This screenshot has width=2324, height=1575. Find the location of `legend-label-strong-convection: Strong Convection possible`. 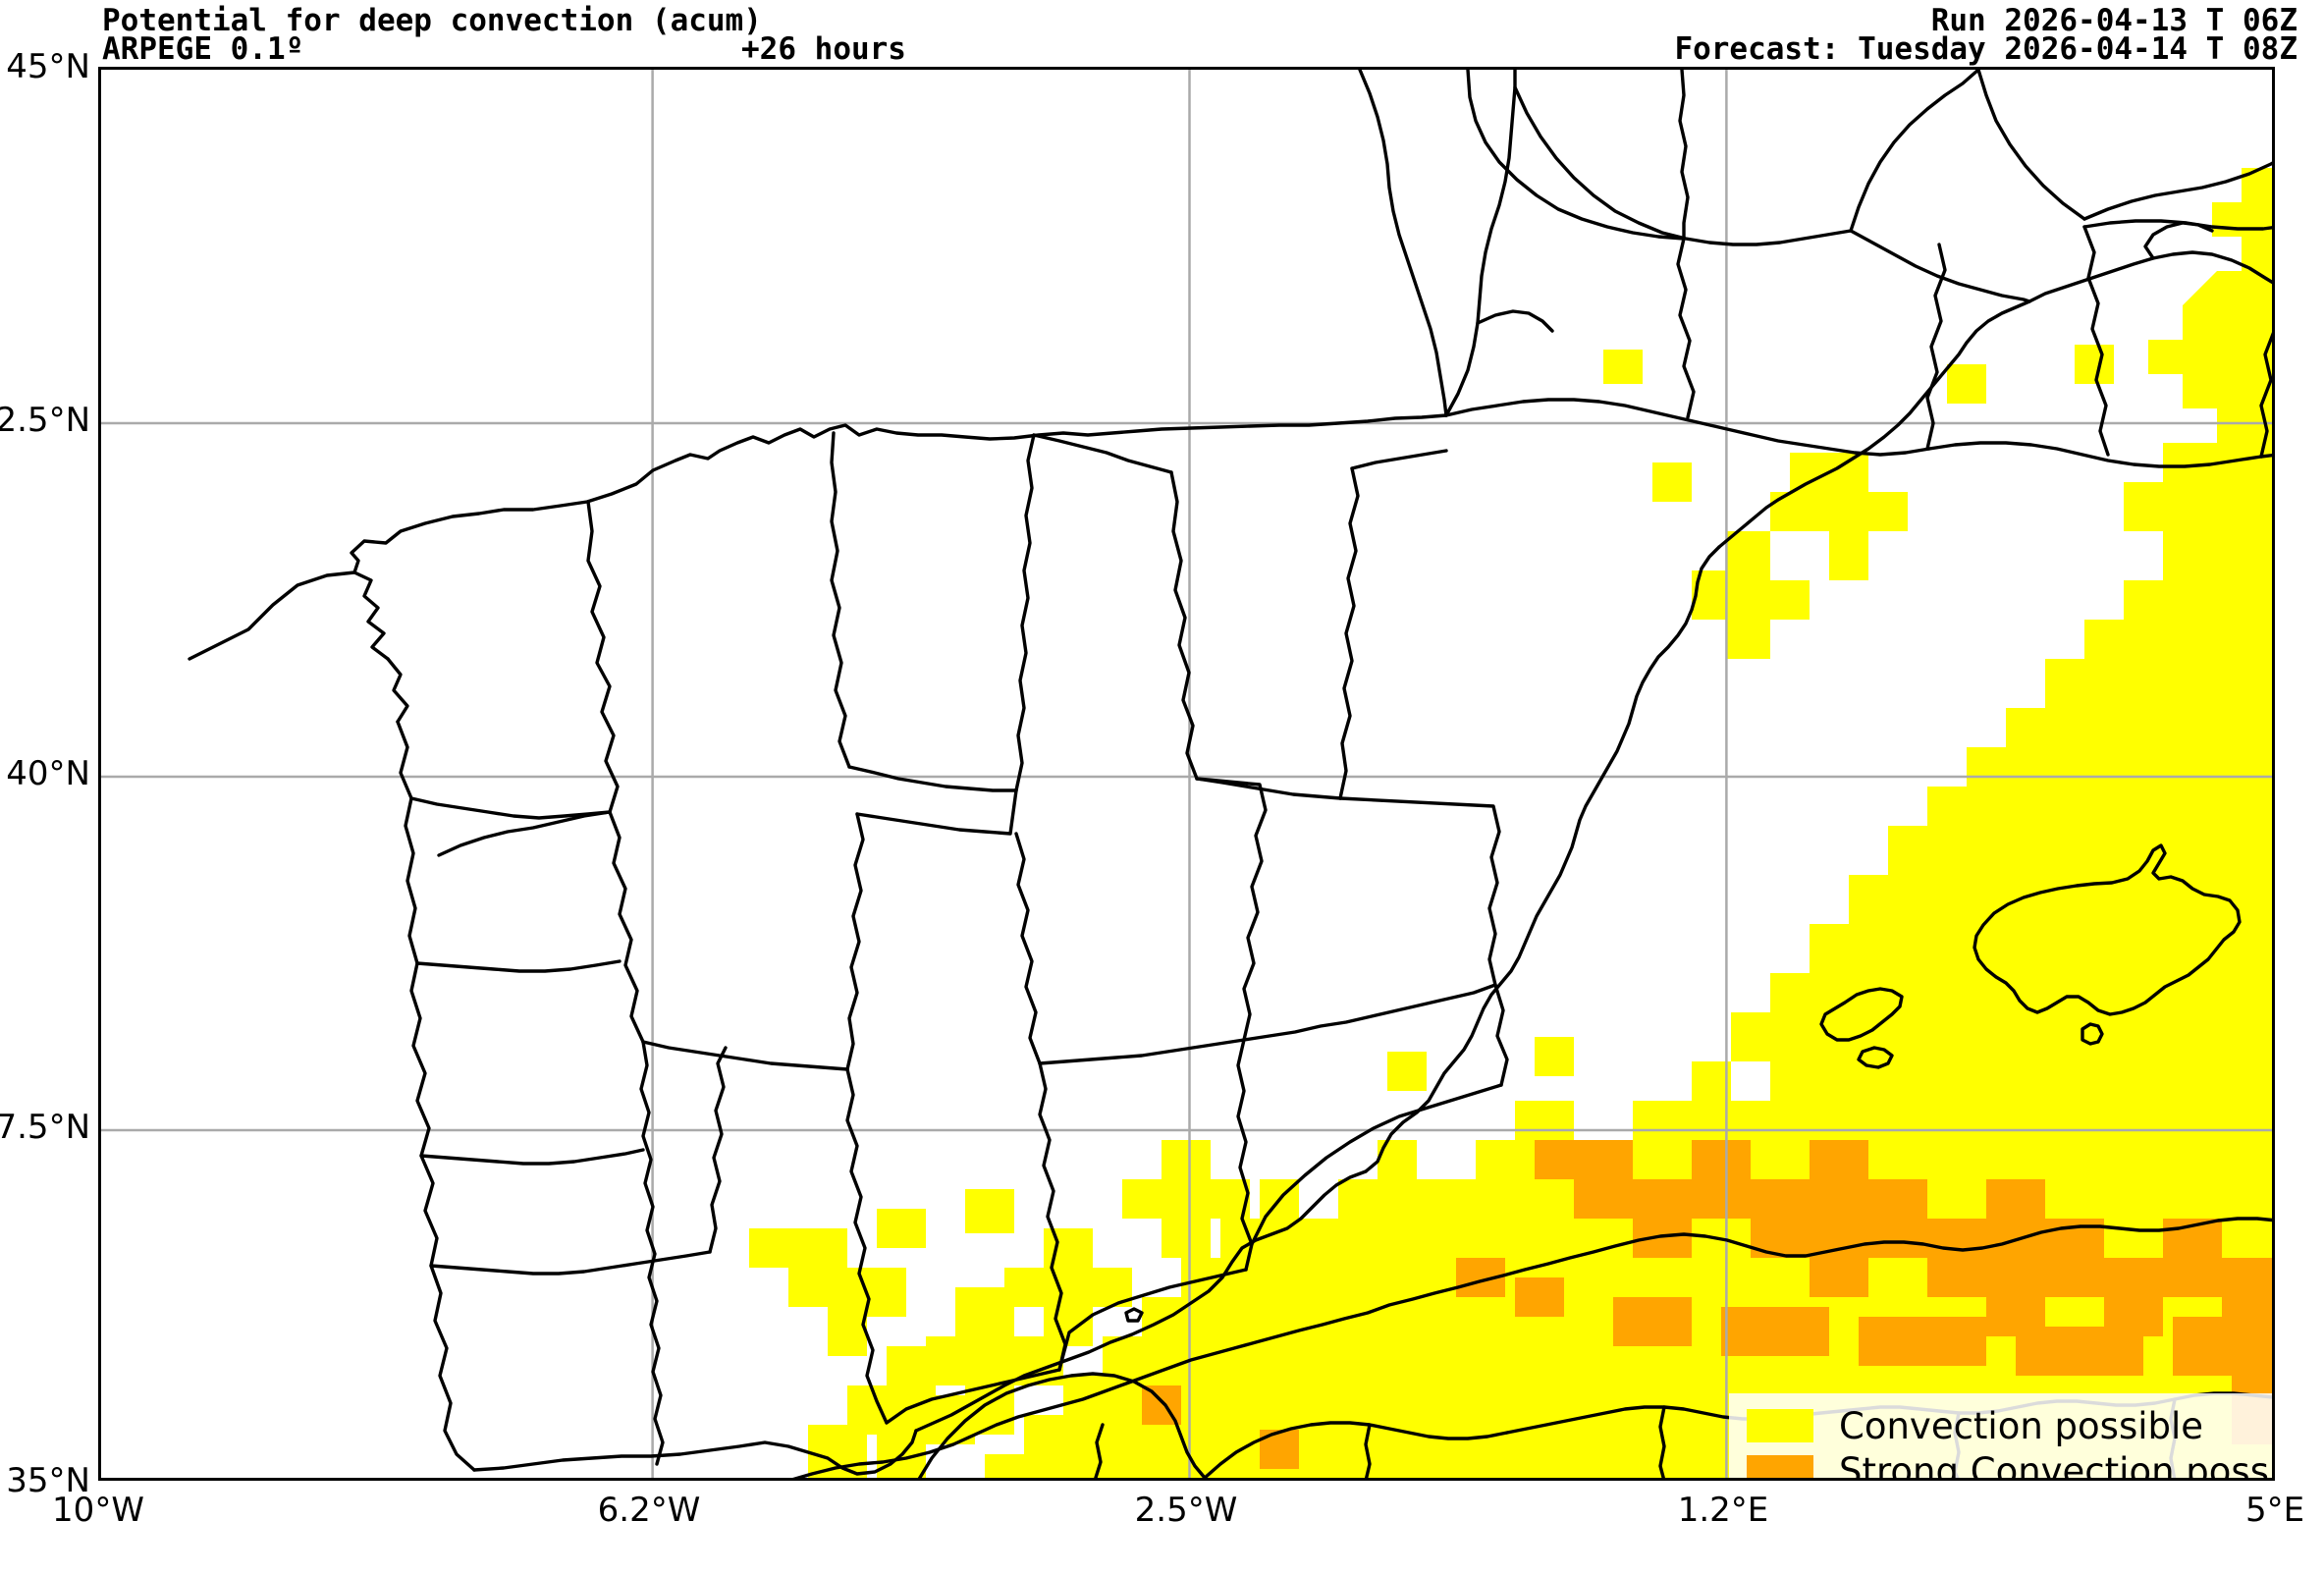

legend-label-strong-convection: Strong Convection possible is located at coordinates (2055, 1466).